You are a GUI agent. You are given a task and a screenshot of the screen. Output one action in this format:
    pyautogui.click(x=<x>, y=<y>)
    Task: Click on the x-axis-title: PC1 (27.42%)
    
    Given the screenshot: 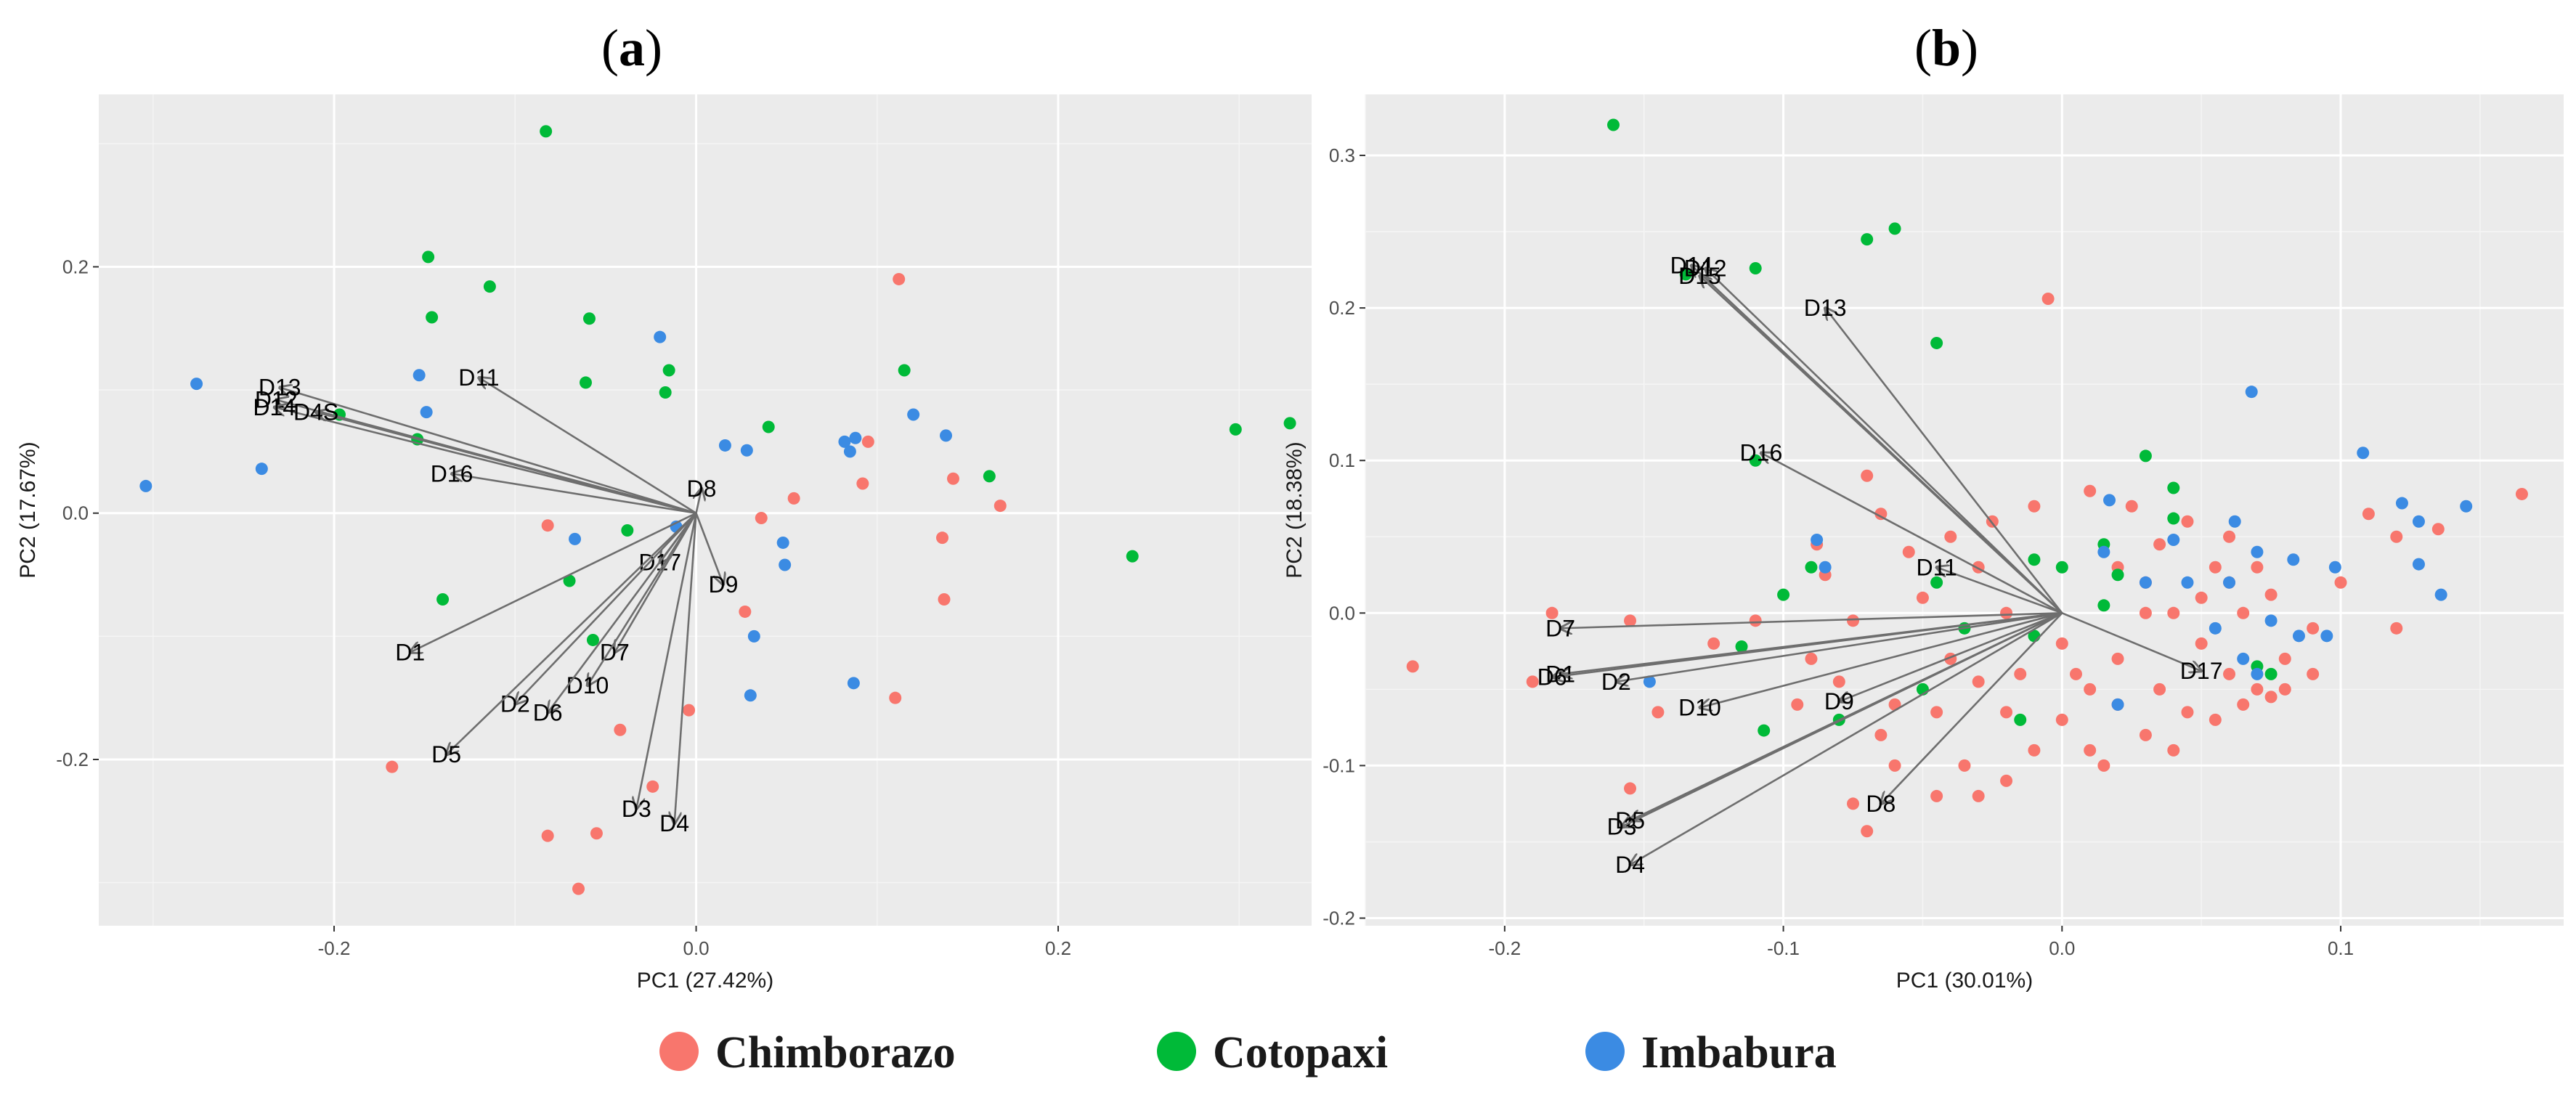 What is the action you would take?
    pyautogui.click(x=705, y=981)
    